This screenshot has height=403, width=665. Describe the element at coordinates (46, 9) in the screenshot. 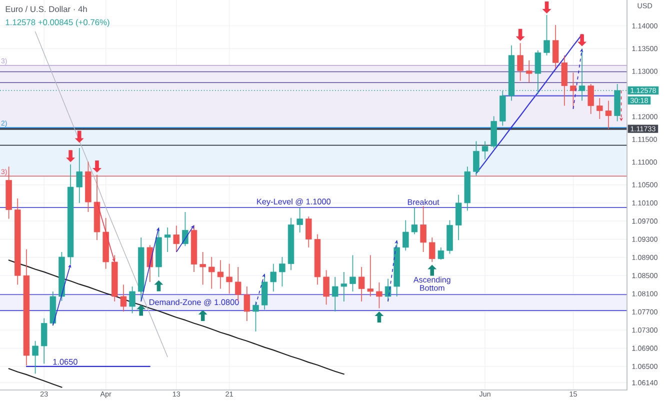

I see `text: Euro / U.S. Dollar · 4h` at that location.